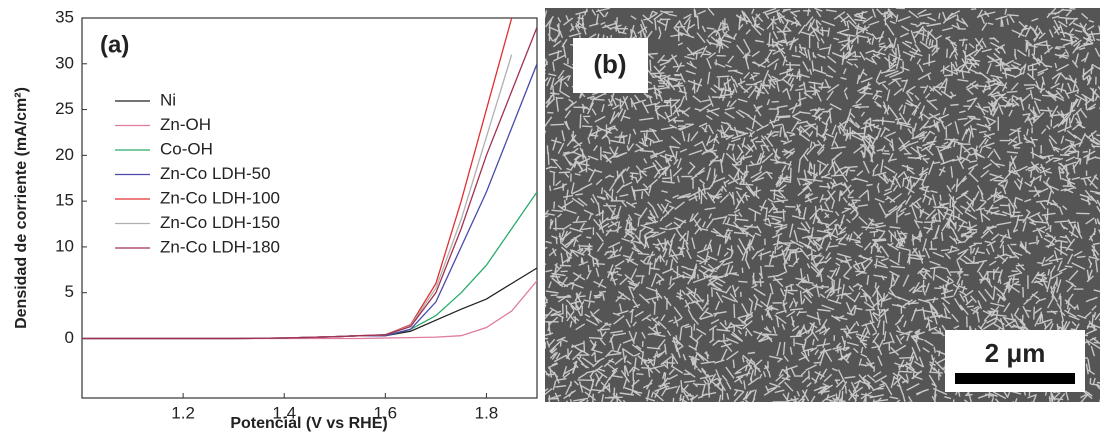 This screenshot has width=1105, height=436. What do you see at coordinates (64, 200) in the screenshot?
I see `y-tick-label: 15` at bounding box center [64, 200].